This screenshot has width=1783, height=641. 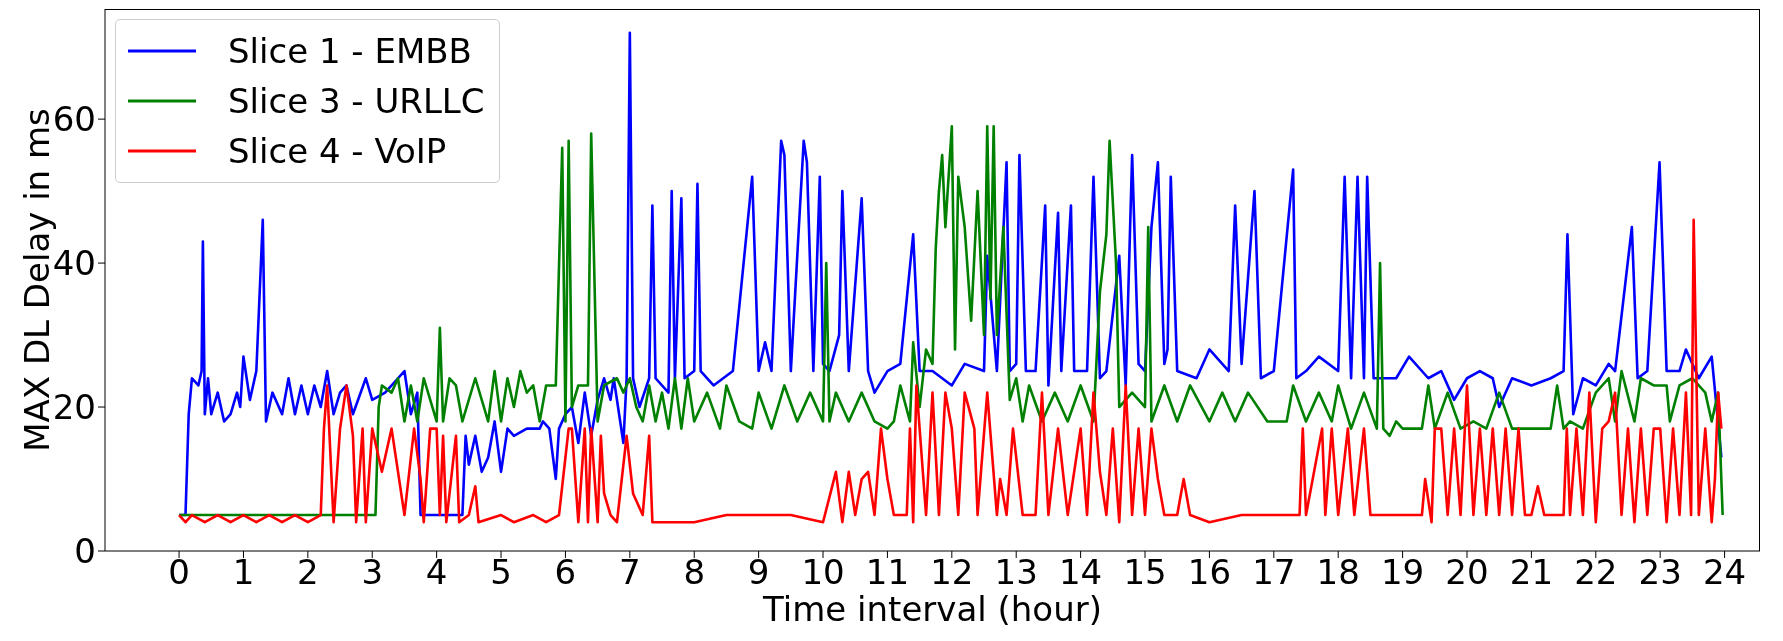 I want to click on x-tick-label: 15, so click(x=1145, y=572).